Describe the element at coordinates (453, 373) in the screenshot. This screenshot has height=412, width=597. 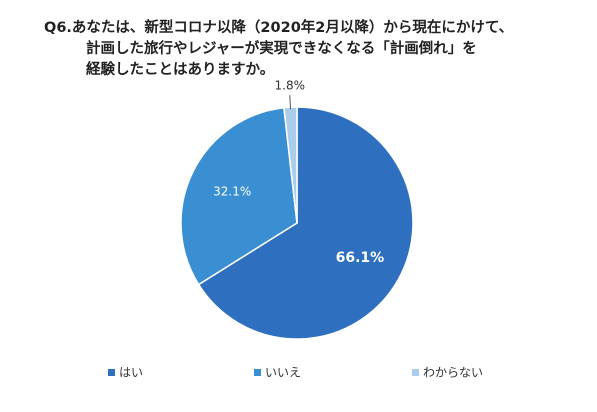
I see `legend-label: わからない` at that location.